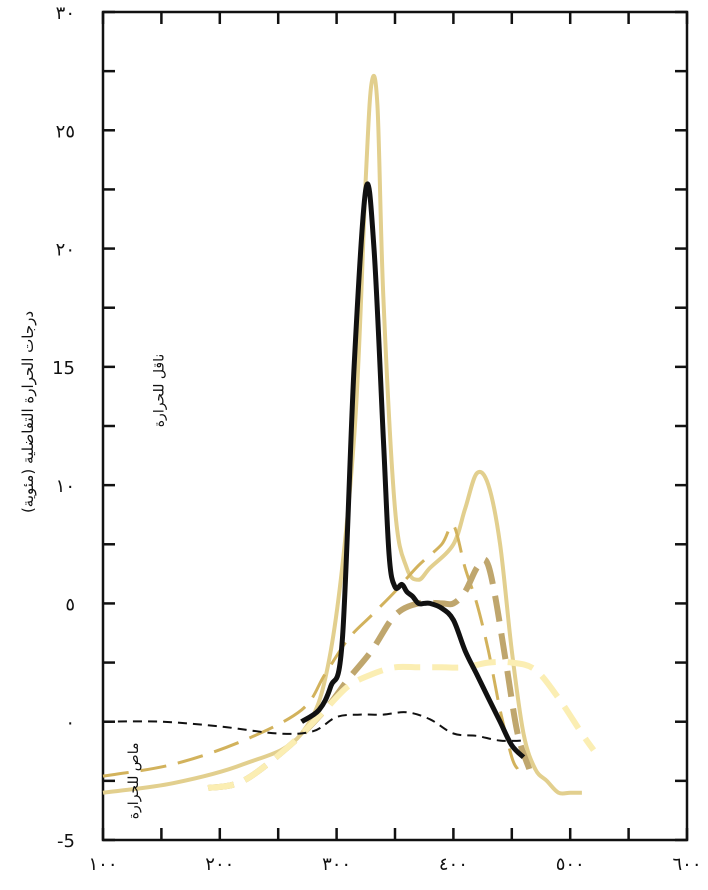 This screenshot has height=890, width=708. What do you see at coordinates (65, 250) in the screenshot?
I see `y-tick-label: ٢٠` at bounding box center [65, 250].